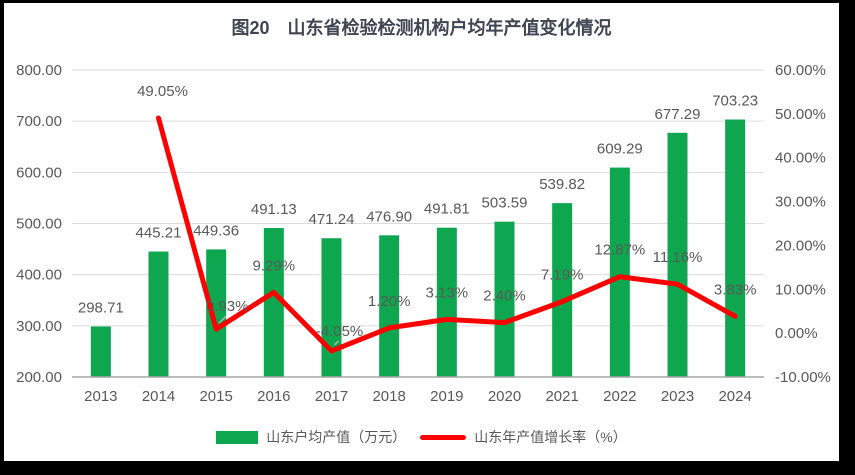  What do you see at coordinates (388, 396) in the screenshot?
I see `x-axis-category-label: 2018` at bounding box center [388, 396].